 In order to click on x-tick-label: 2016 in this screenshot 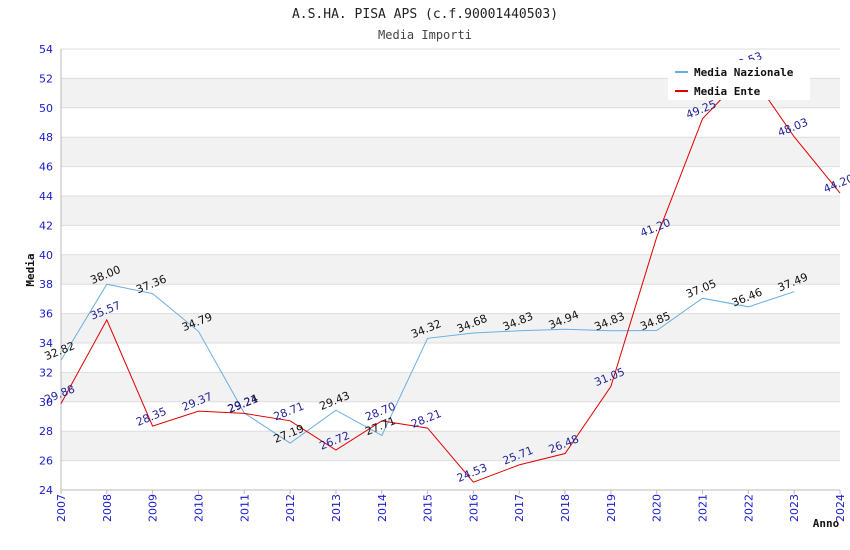, I will do `click(473, 508)`.